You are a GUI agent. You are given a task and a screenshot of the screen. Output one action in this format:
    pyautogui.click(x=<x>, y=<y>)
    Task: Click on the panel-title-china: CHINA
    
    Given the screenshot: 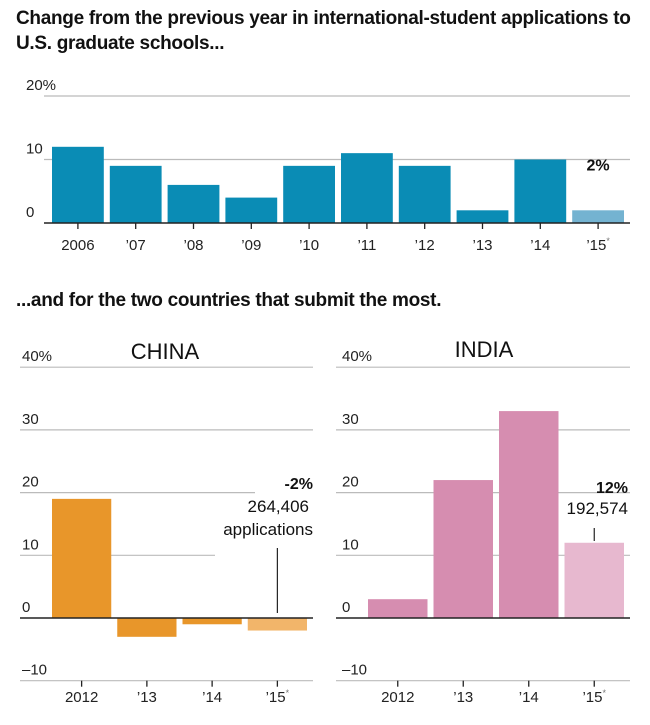 What is the action you would take?
    pyautogui.click(x=165, y=351)
    